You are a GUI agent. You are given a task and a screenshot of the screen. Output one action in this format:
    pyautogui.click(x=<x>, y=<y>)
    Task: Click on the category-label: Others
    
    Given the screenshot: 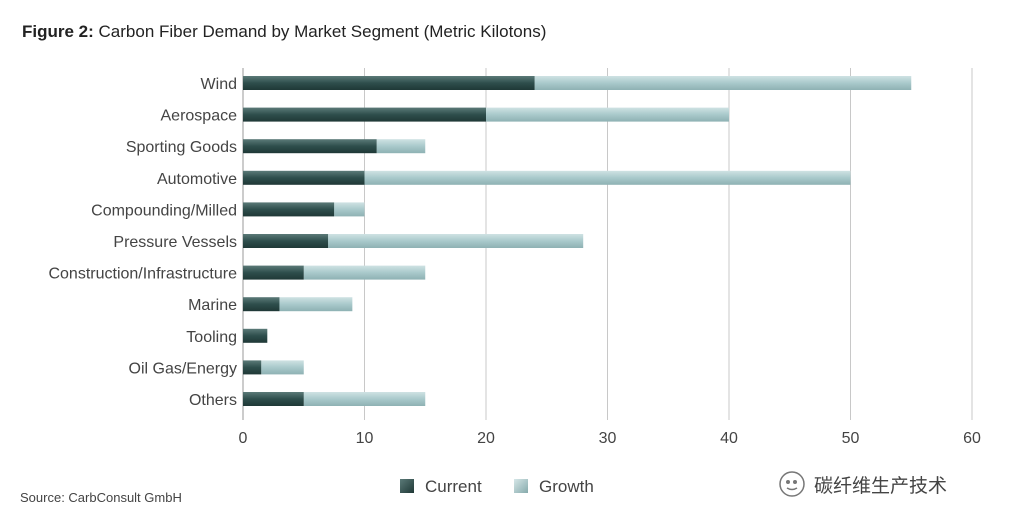 What is the action you would take?
    pyautogui.click(x=213, y=400)
    